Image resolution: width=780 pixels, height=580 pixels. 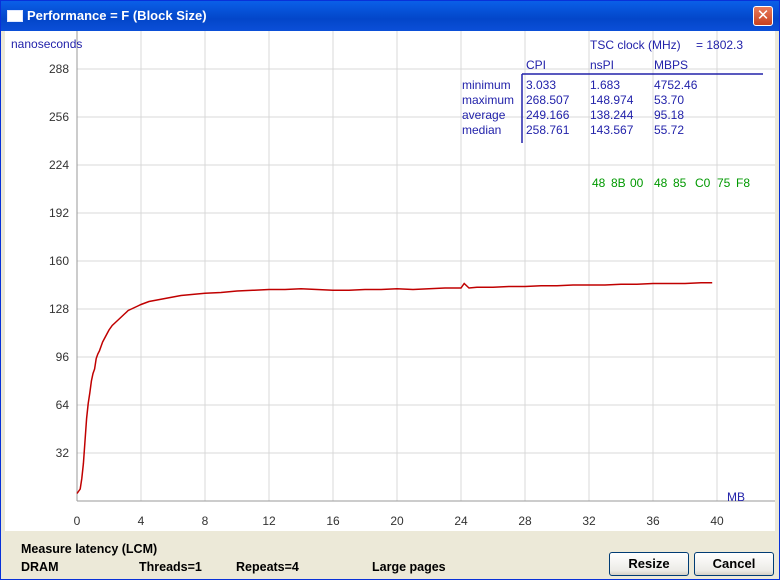 What do you see at coordinates (541, 85) in the screenshot?
I see `stats-cpi-value: 3.033` at bounding box center [541, 85].